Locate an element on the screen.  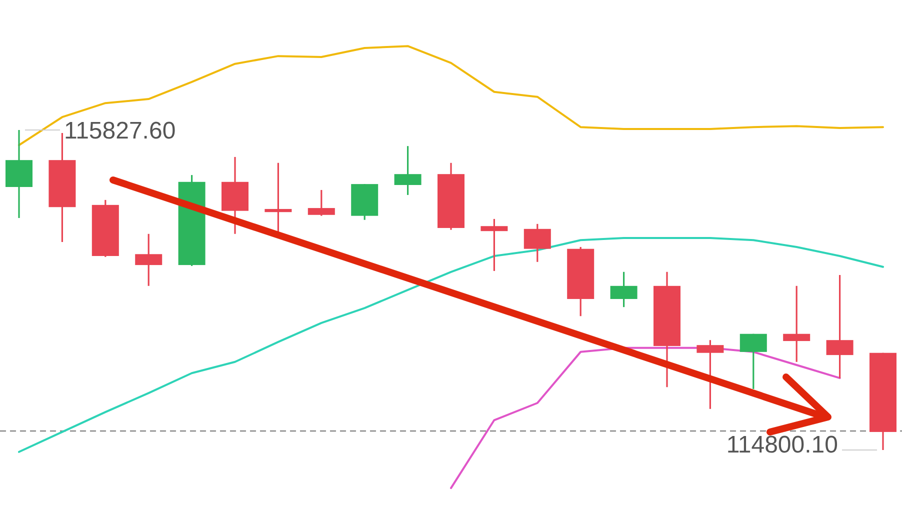
annotation: 115827.60 is located at coordinates (120, 130).